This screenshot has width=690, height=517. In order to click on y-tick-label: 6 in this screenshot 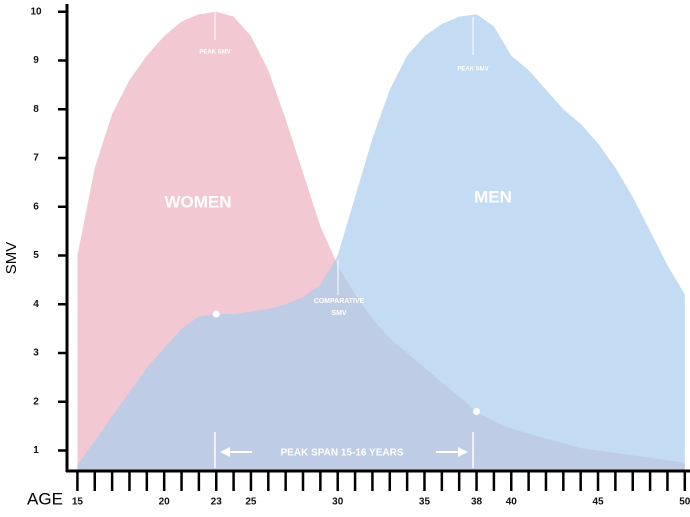, I will do `click(36, 206)`.